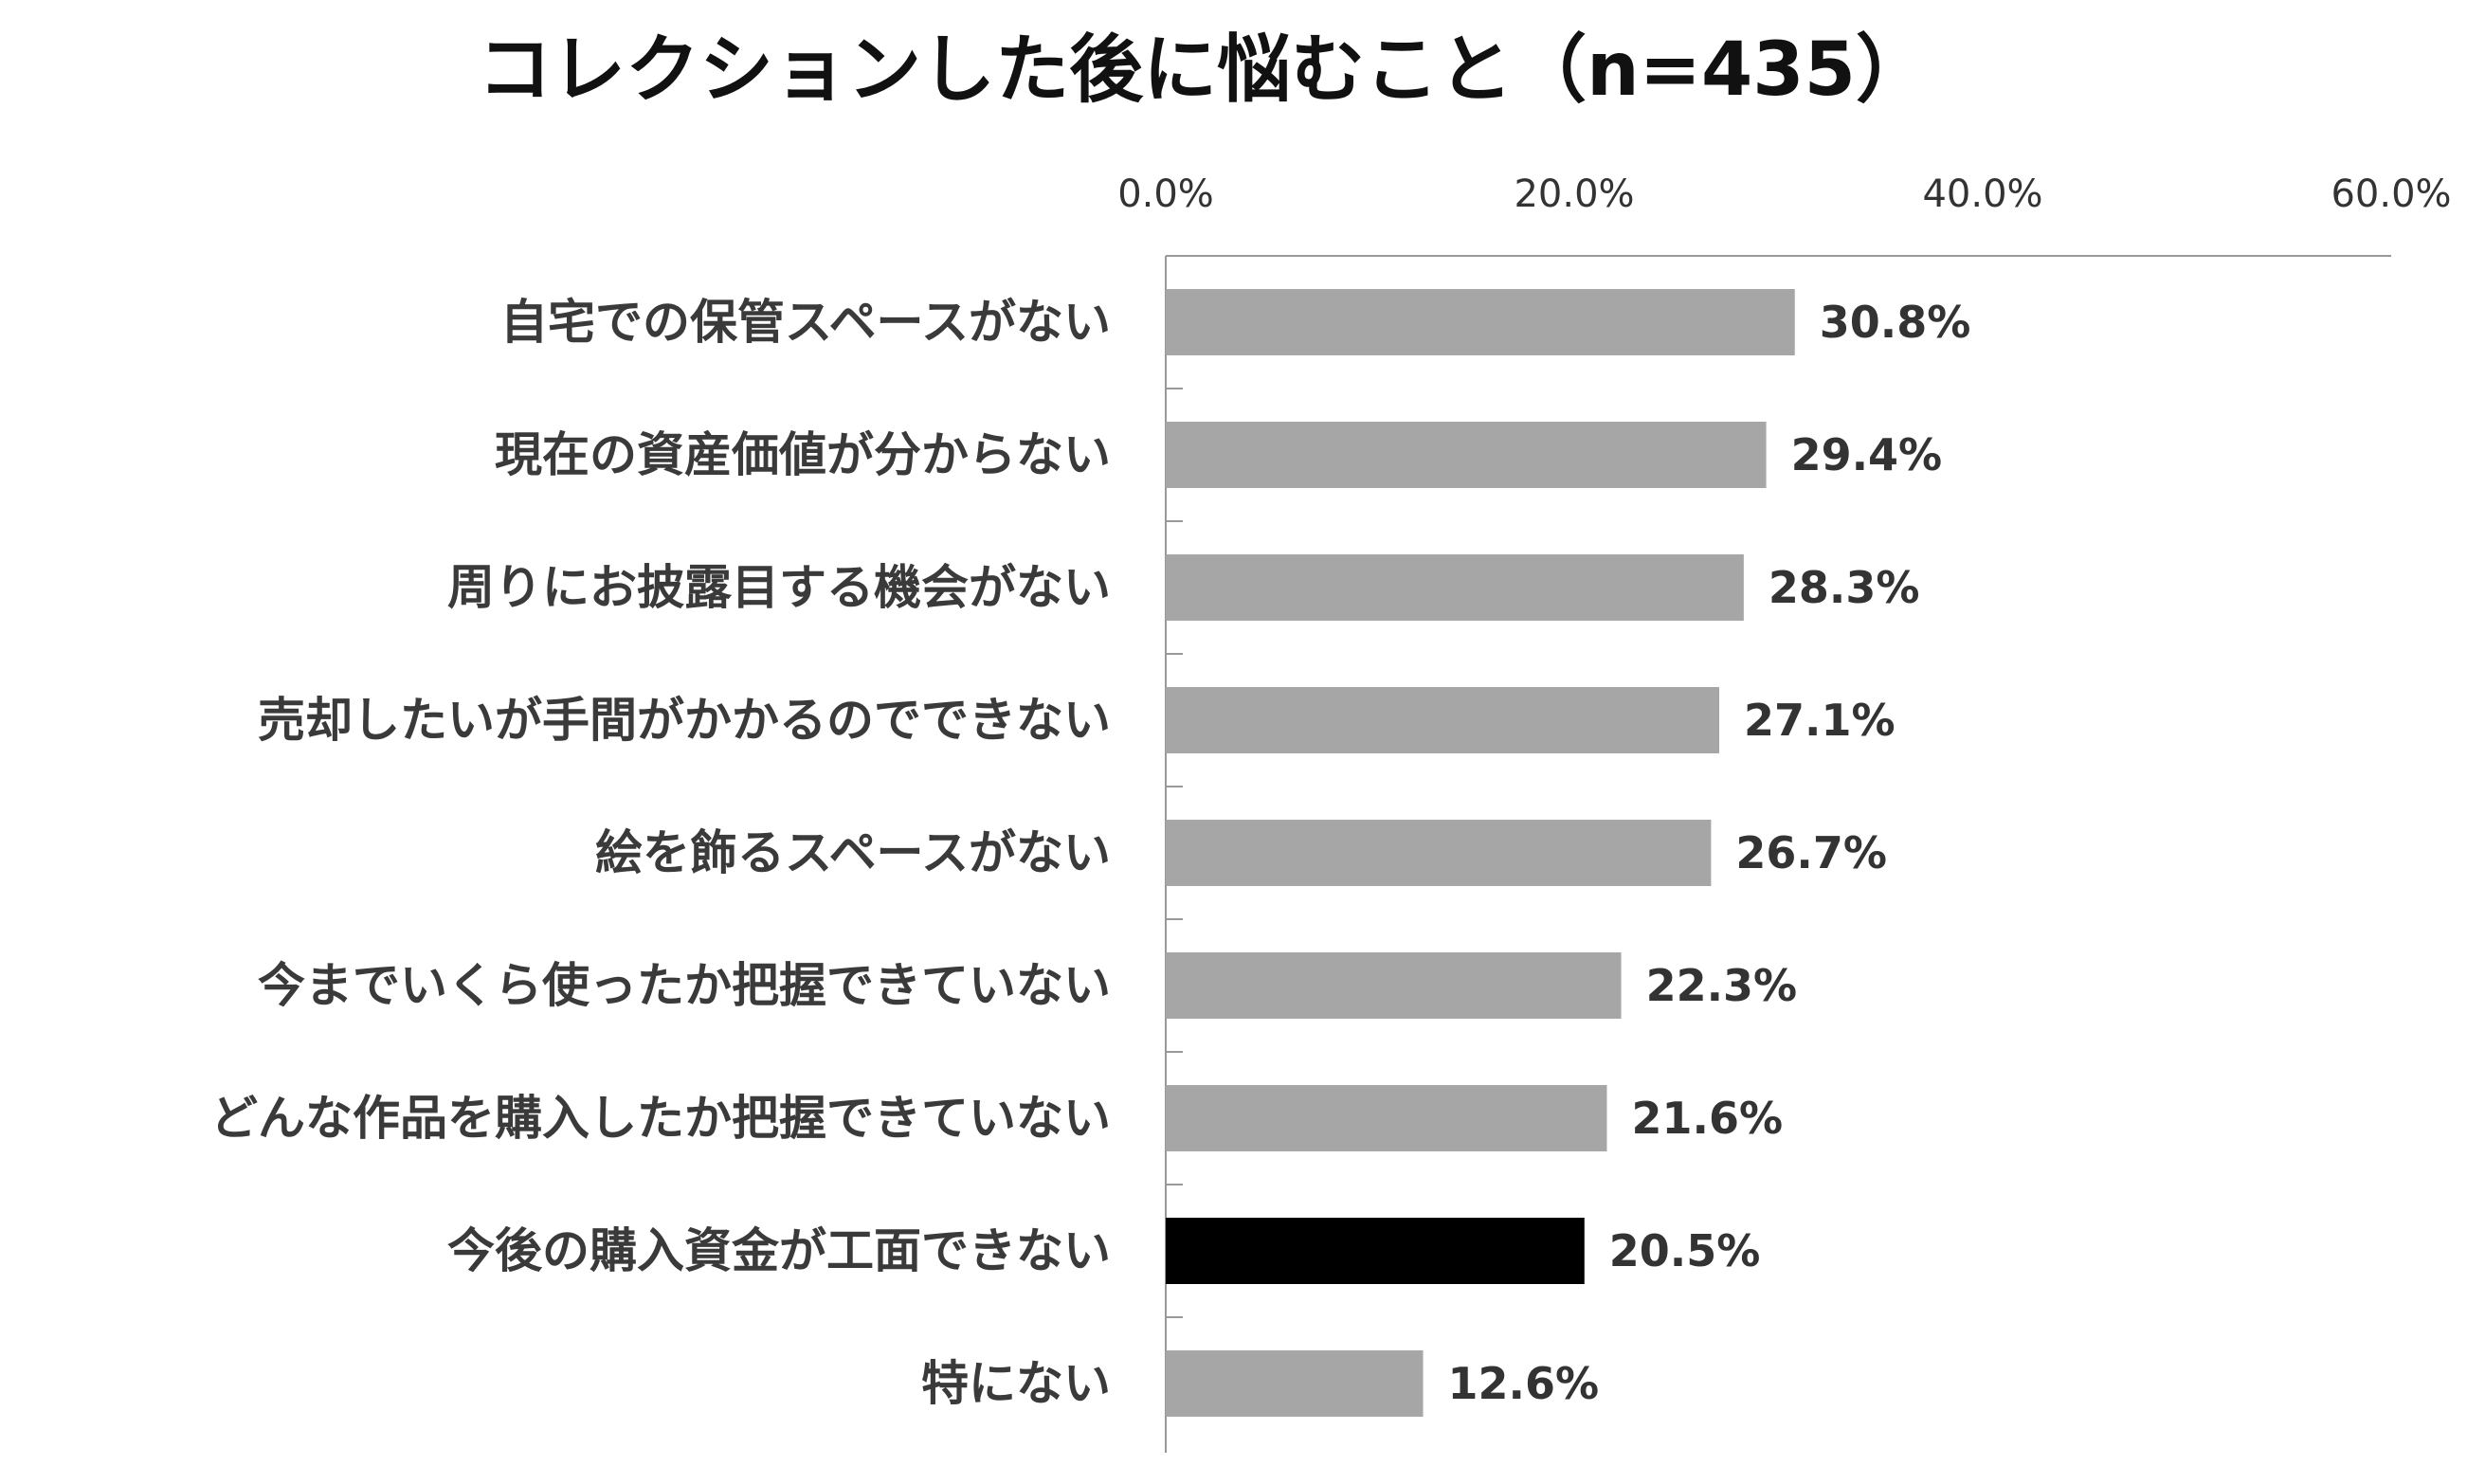  What do you see at coordinates (779, 587) in the screenshot?
I see `category-label: 周りにお披露目する機会がない` at bounding box center [779, 587].